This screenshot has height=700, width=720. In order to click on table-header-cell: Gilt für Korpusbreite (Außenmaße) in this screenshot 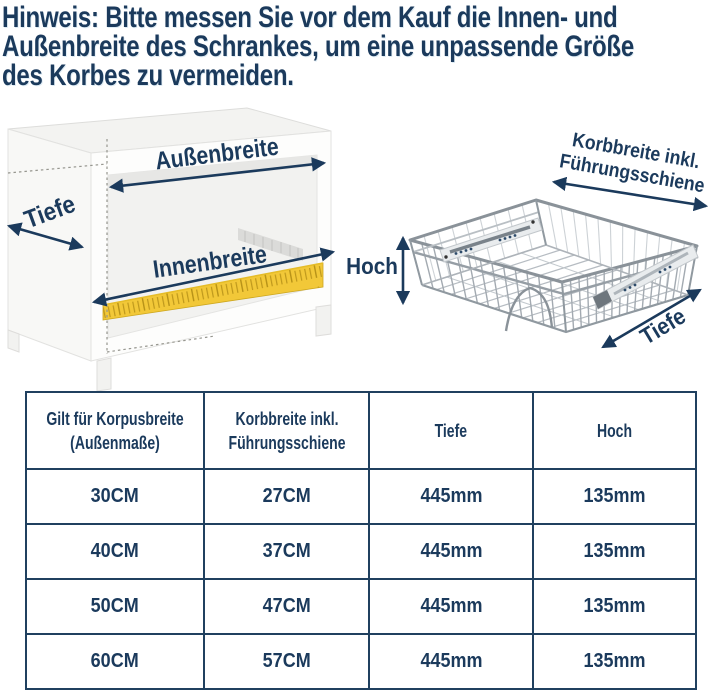, I will do `click(115, 430)`.